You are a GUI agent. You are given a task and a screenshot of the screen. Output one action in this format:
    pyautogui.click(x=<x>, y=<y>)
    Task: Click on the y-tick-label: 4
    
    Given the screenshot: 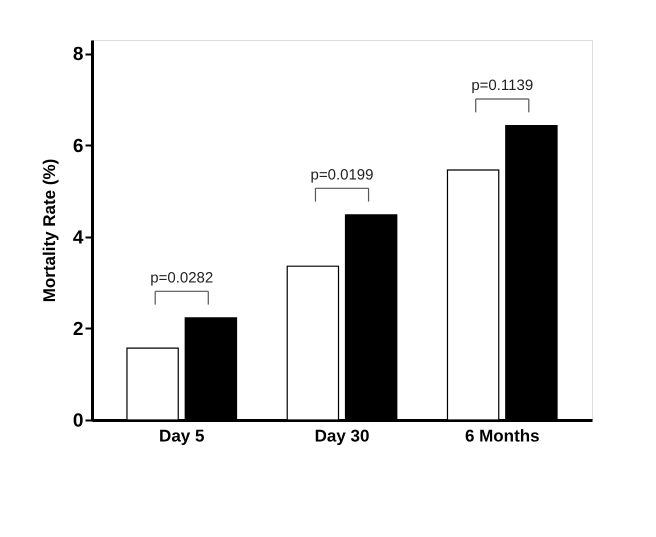 What is the action you would take?
    pyautogui.click(x=78, y=237)
    